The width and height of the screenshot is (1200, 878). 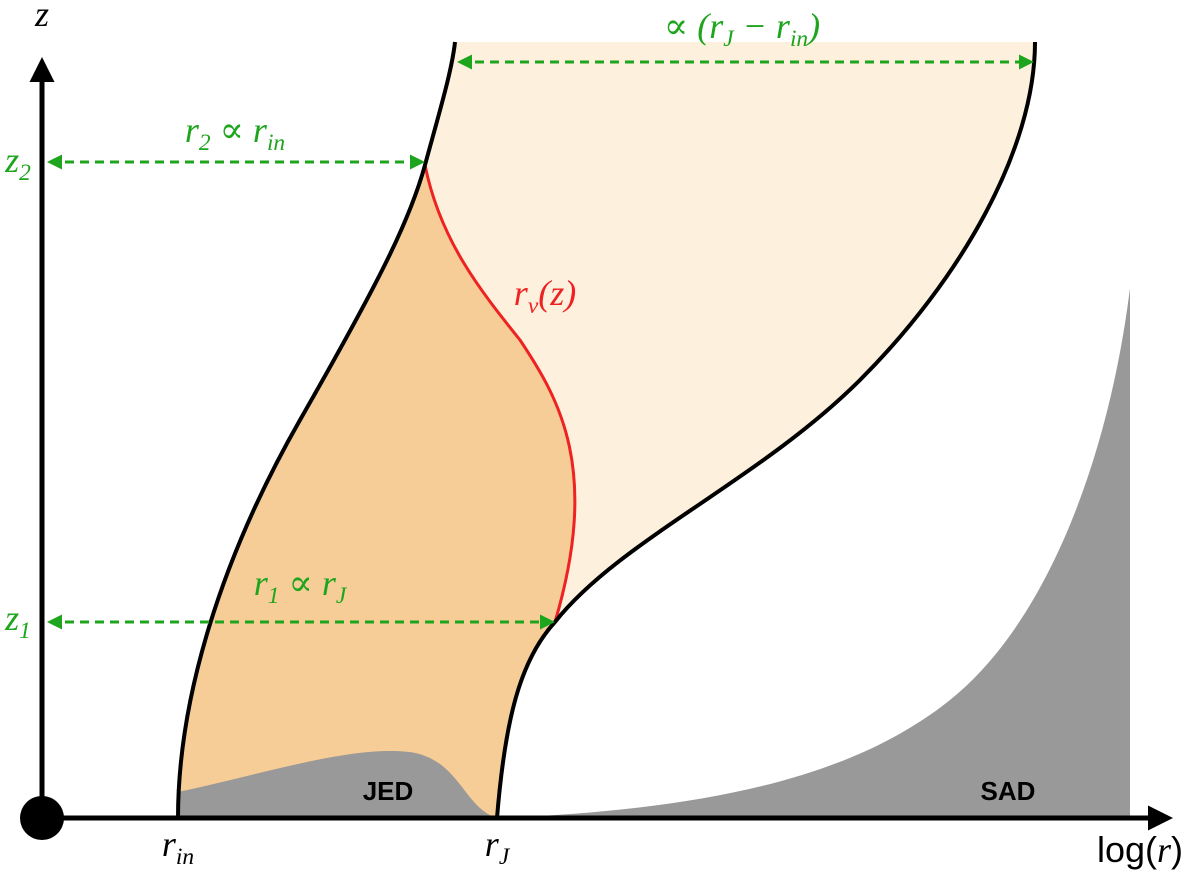 I want to click on x-tick-label: rin, so click(x=178, y=847).